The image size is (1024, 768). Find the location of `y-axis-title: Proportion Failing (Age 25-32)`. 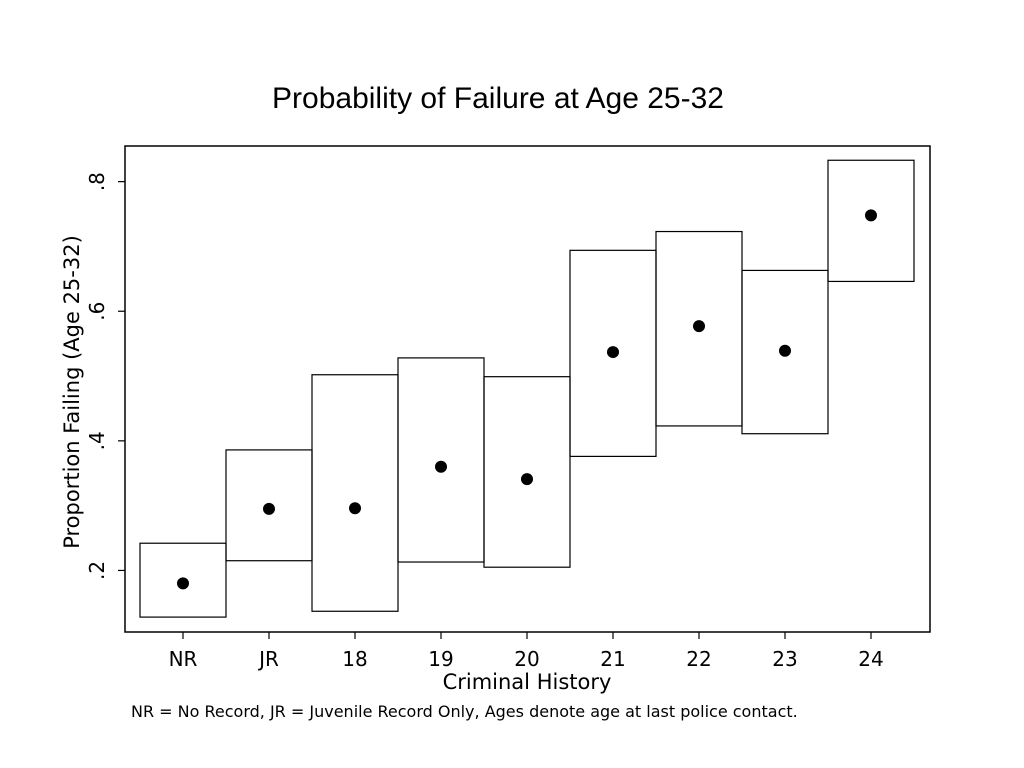

y-axis-title: Proportion Failing (Age 25-32) is located at coordinates (72, 392).